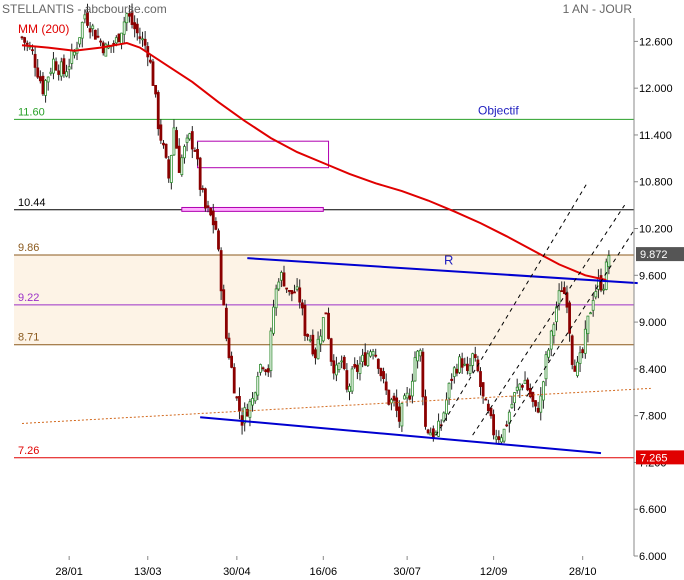  What do you see at coordinates (653, 370) in the screenshot?
I see `y-tick-label: 8.400` at bounding box center [653, 370].